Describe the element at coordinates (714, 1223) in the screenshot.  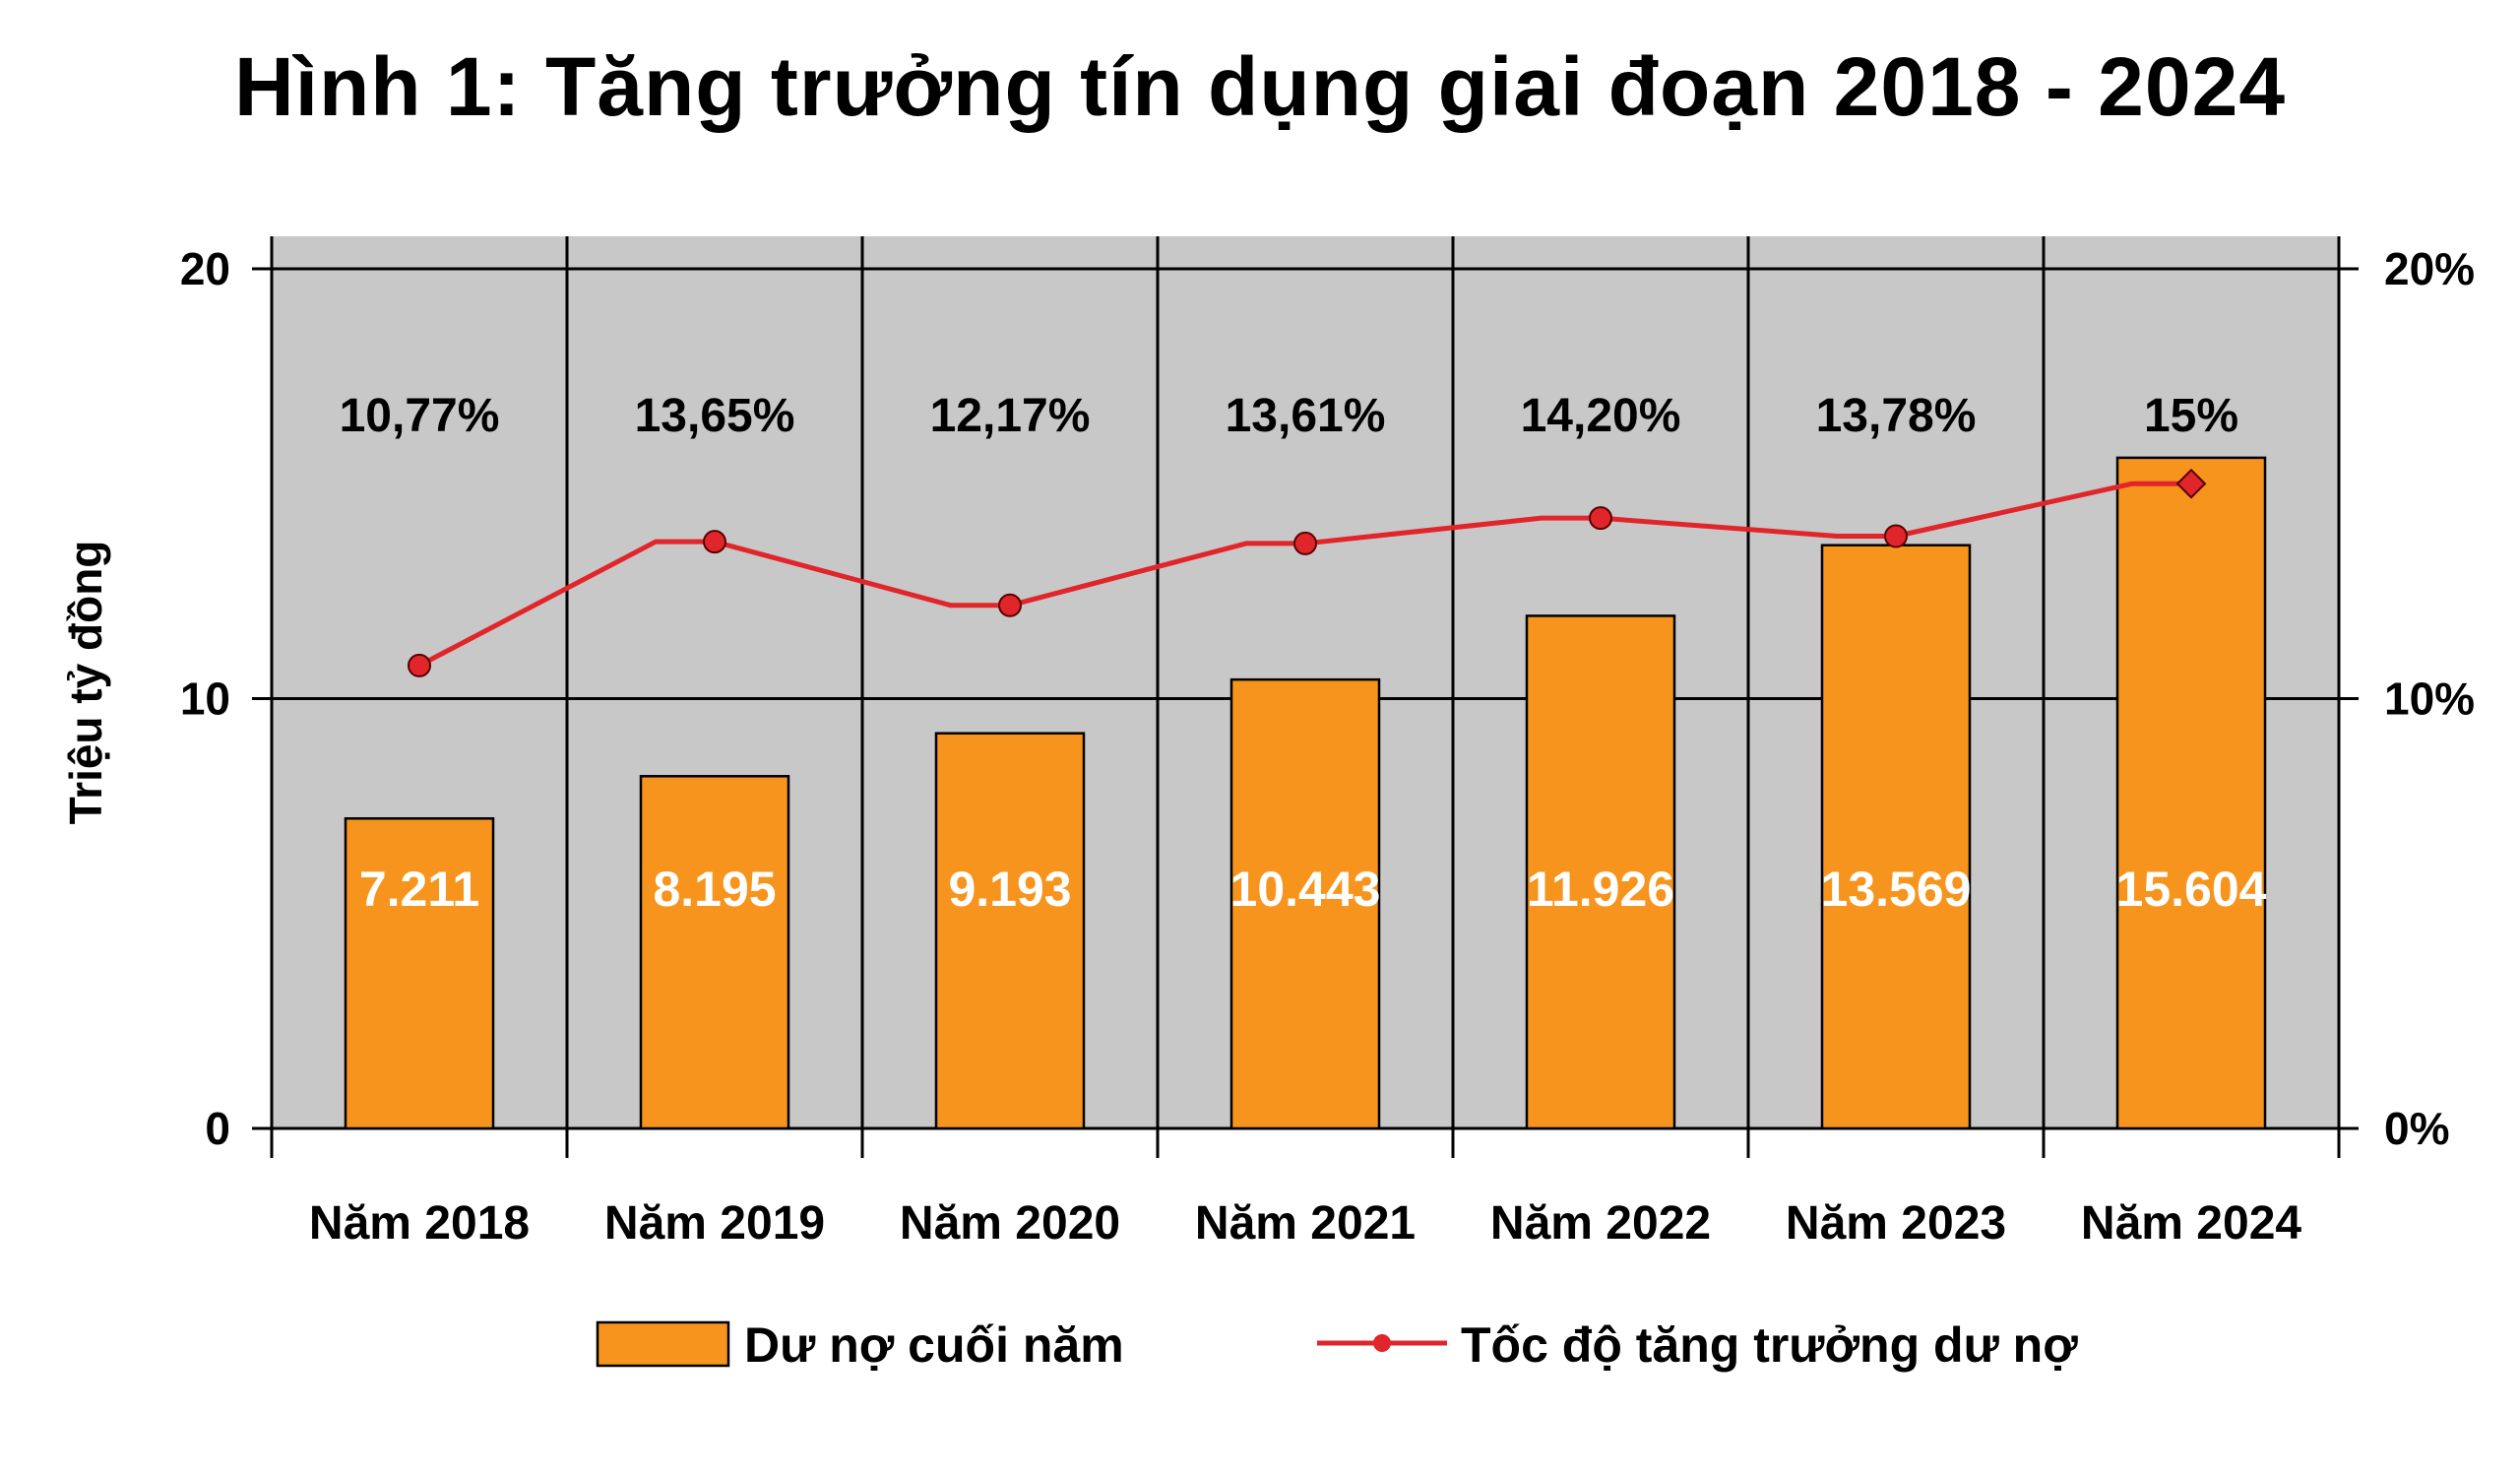
I see `x-tick-label: Năm 2019` at that location.